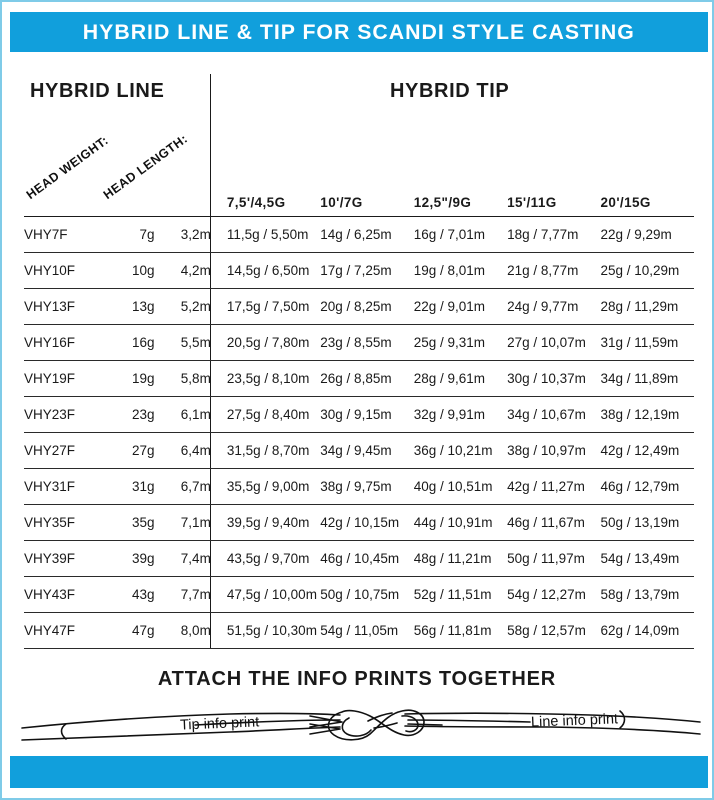 This screenshot has width=714, height=800. Describe the element at coordinates (50, 450) in the screenshot. I see `cell-model: VHY27F` at that location.